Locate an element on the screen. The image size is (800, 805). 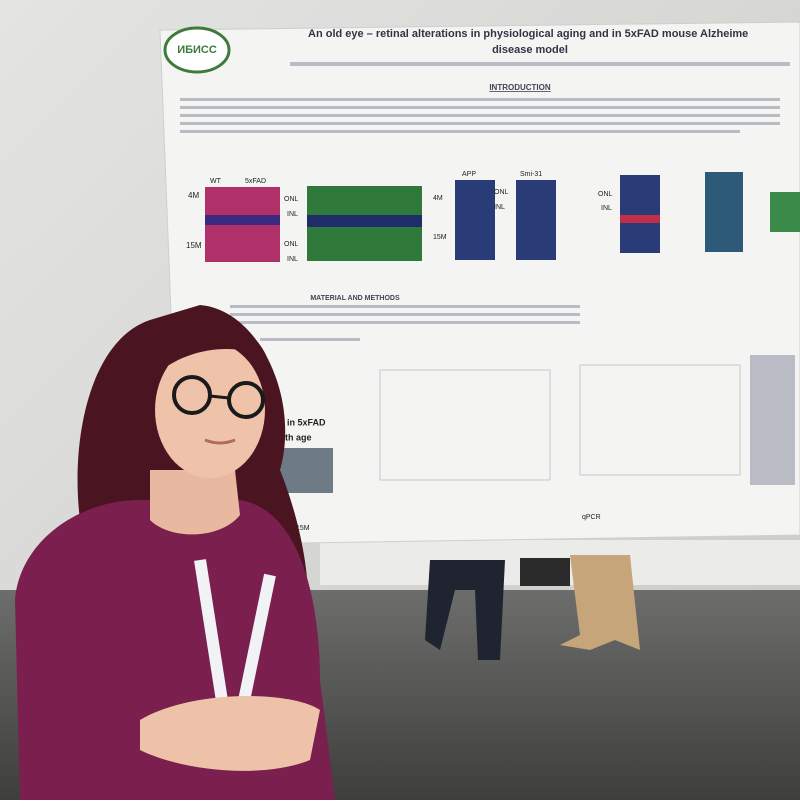
section-heading: MATERIAL AND METHODS is located at coordinates (355, 298).